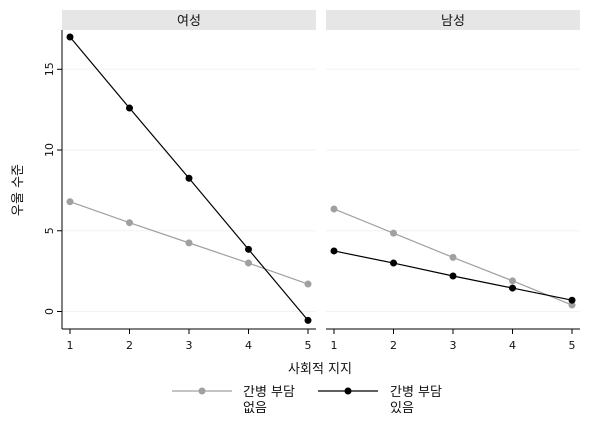 This screenshot has width=600, height=427. What do you see at coordinates (49, 150) in the screenshot?
I see `y-tick-label: 10` at bounding box center [49, 150].